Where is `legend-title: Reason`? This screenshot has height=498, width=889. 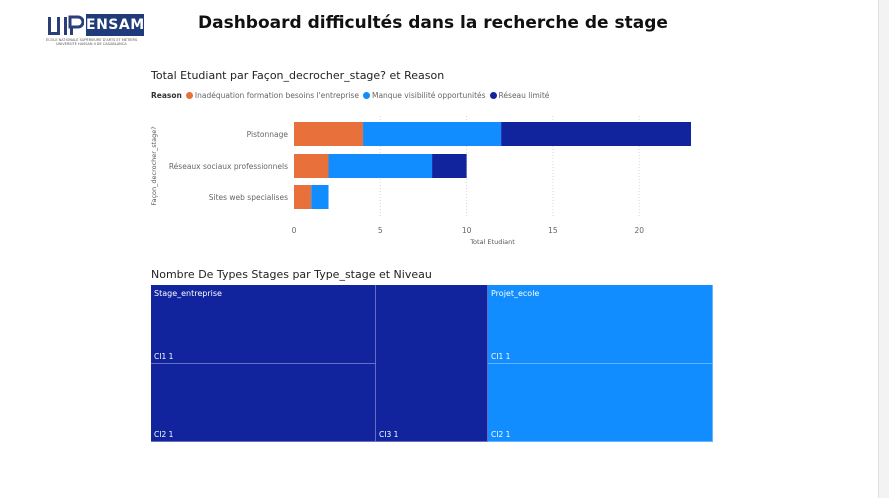
legend-title: Reason is located at coordinates (166, 95).